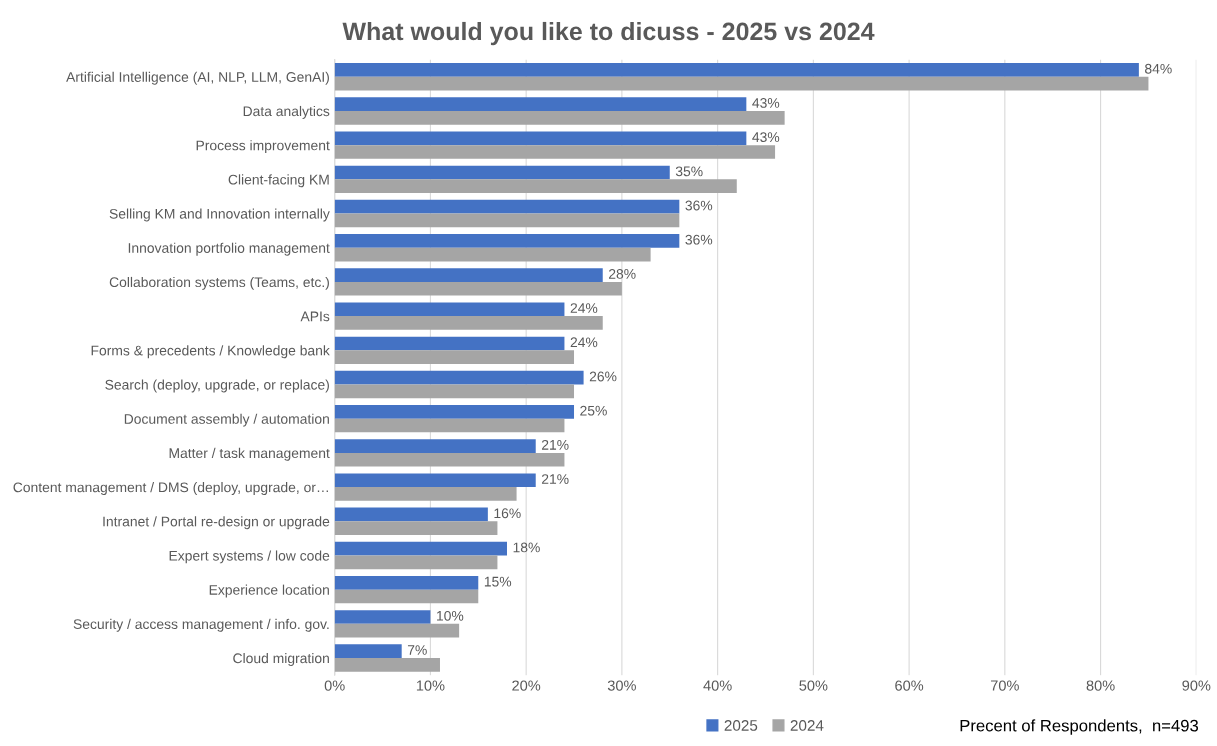 This screenshot has width=1217, height=746. Describe the element at coordinates (1100, 685) in the screenshot. I see `x-tick-label: 80%` at that location.